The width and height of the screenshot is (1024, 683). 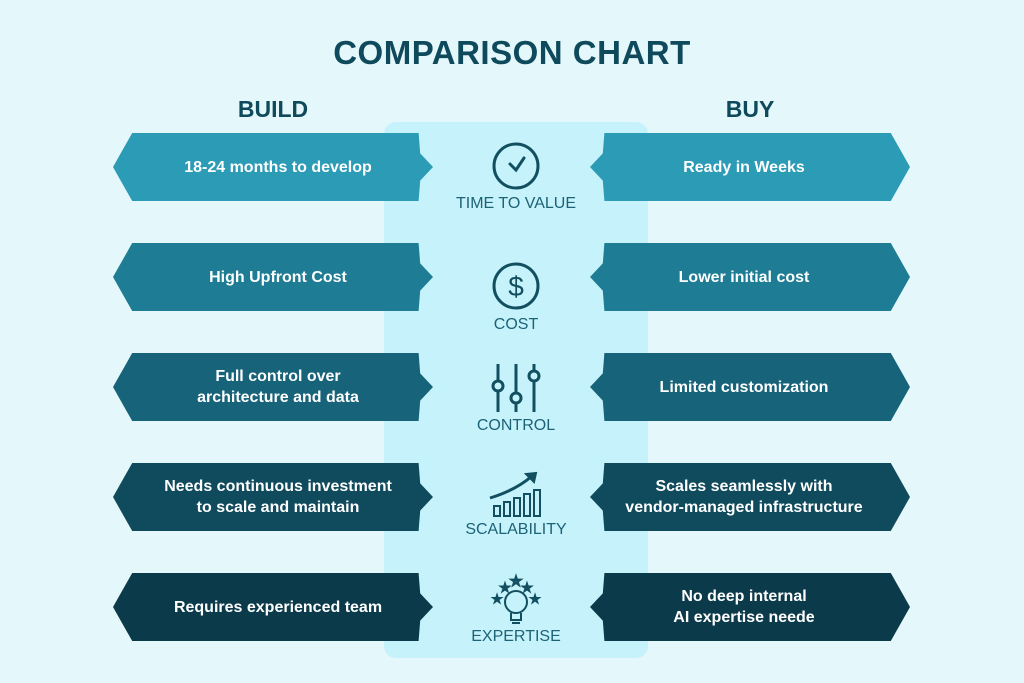 What do you see at coordinates (516, 166) in the screenshot?
I see `clock-icon` at bounding box center [516, 166].